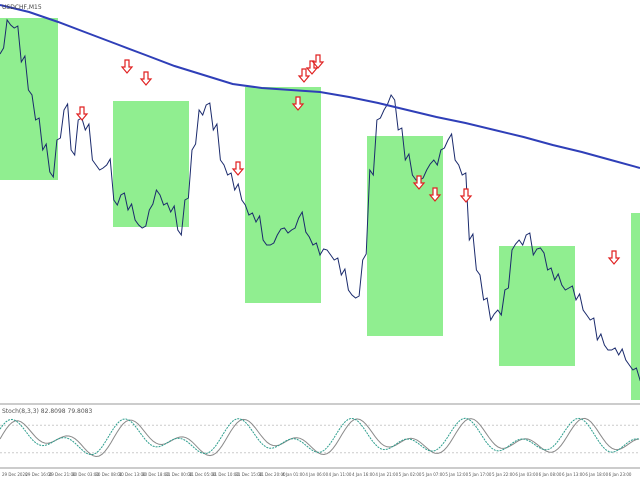 The image size is (640, 484). Describe the element at coordinates (132, 474) in the screenshot. I see `time-tick-label: 30 Dec 13:00` at that location.